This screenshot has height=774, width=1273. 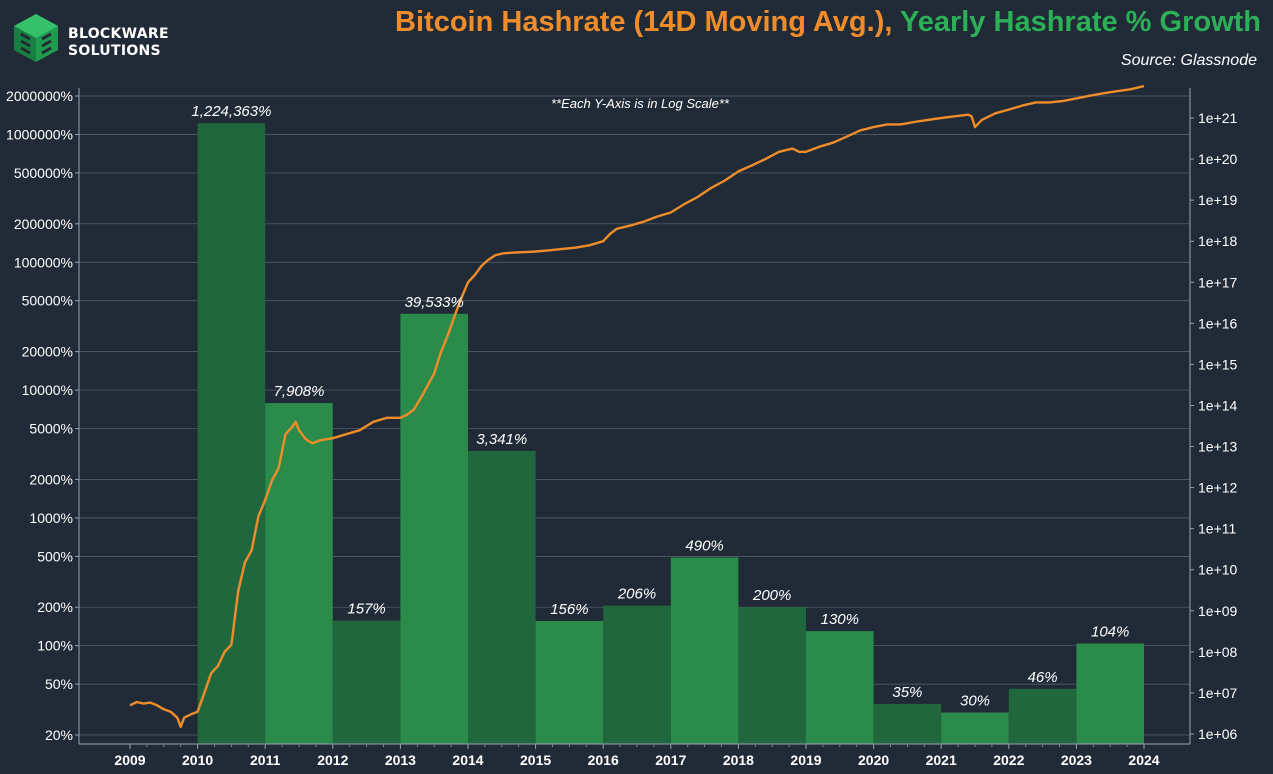 I want to click on right-tick-label: 1e+14, so click(x=1218, y=405).